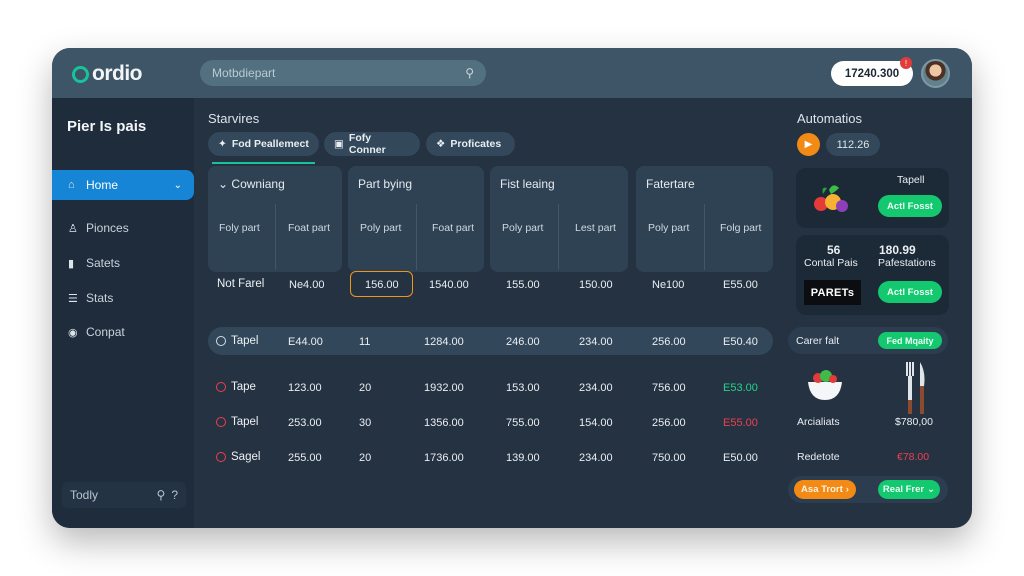 Image resolution: width=1024 pixels, height=576 pixels. I want to click on play-icon: ▶, so click(808, 144).